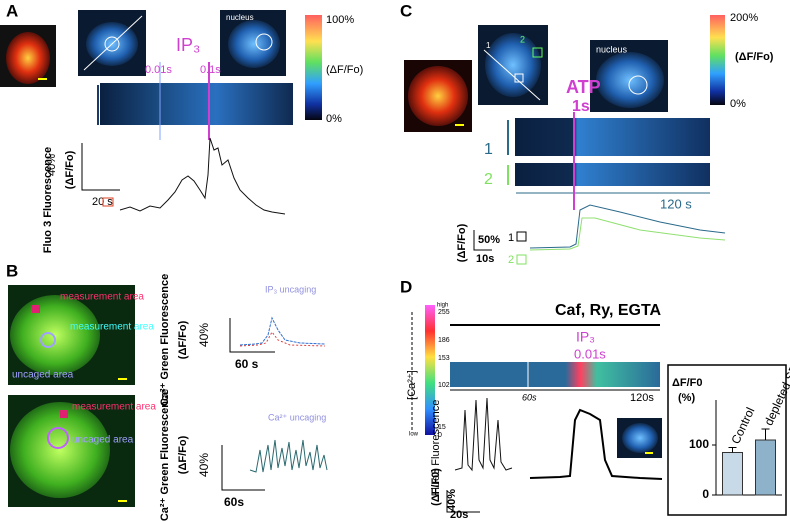 This screenshot has width=790, height=522. Describe the element at coordinates (158, 70) in the screenshot. I see `time-label: 0.01s` at that location.